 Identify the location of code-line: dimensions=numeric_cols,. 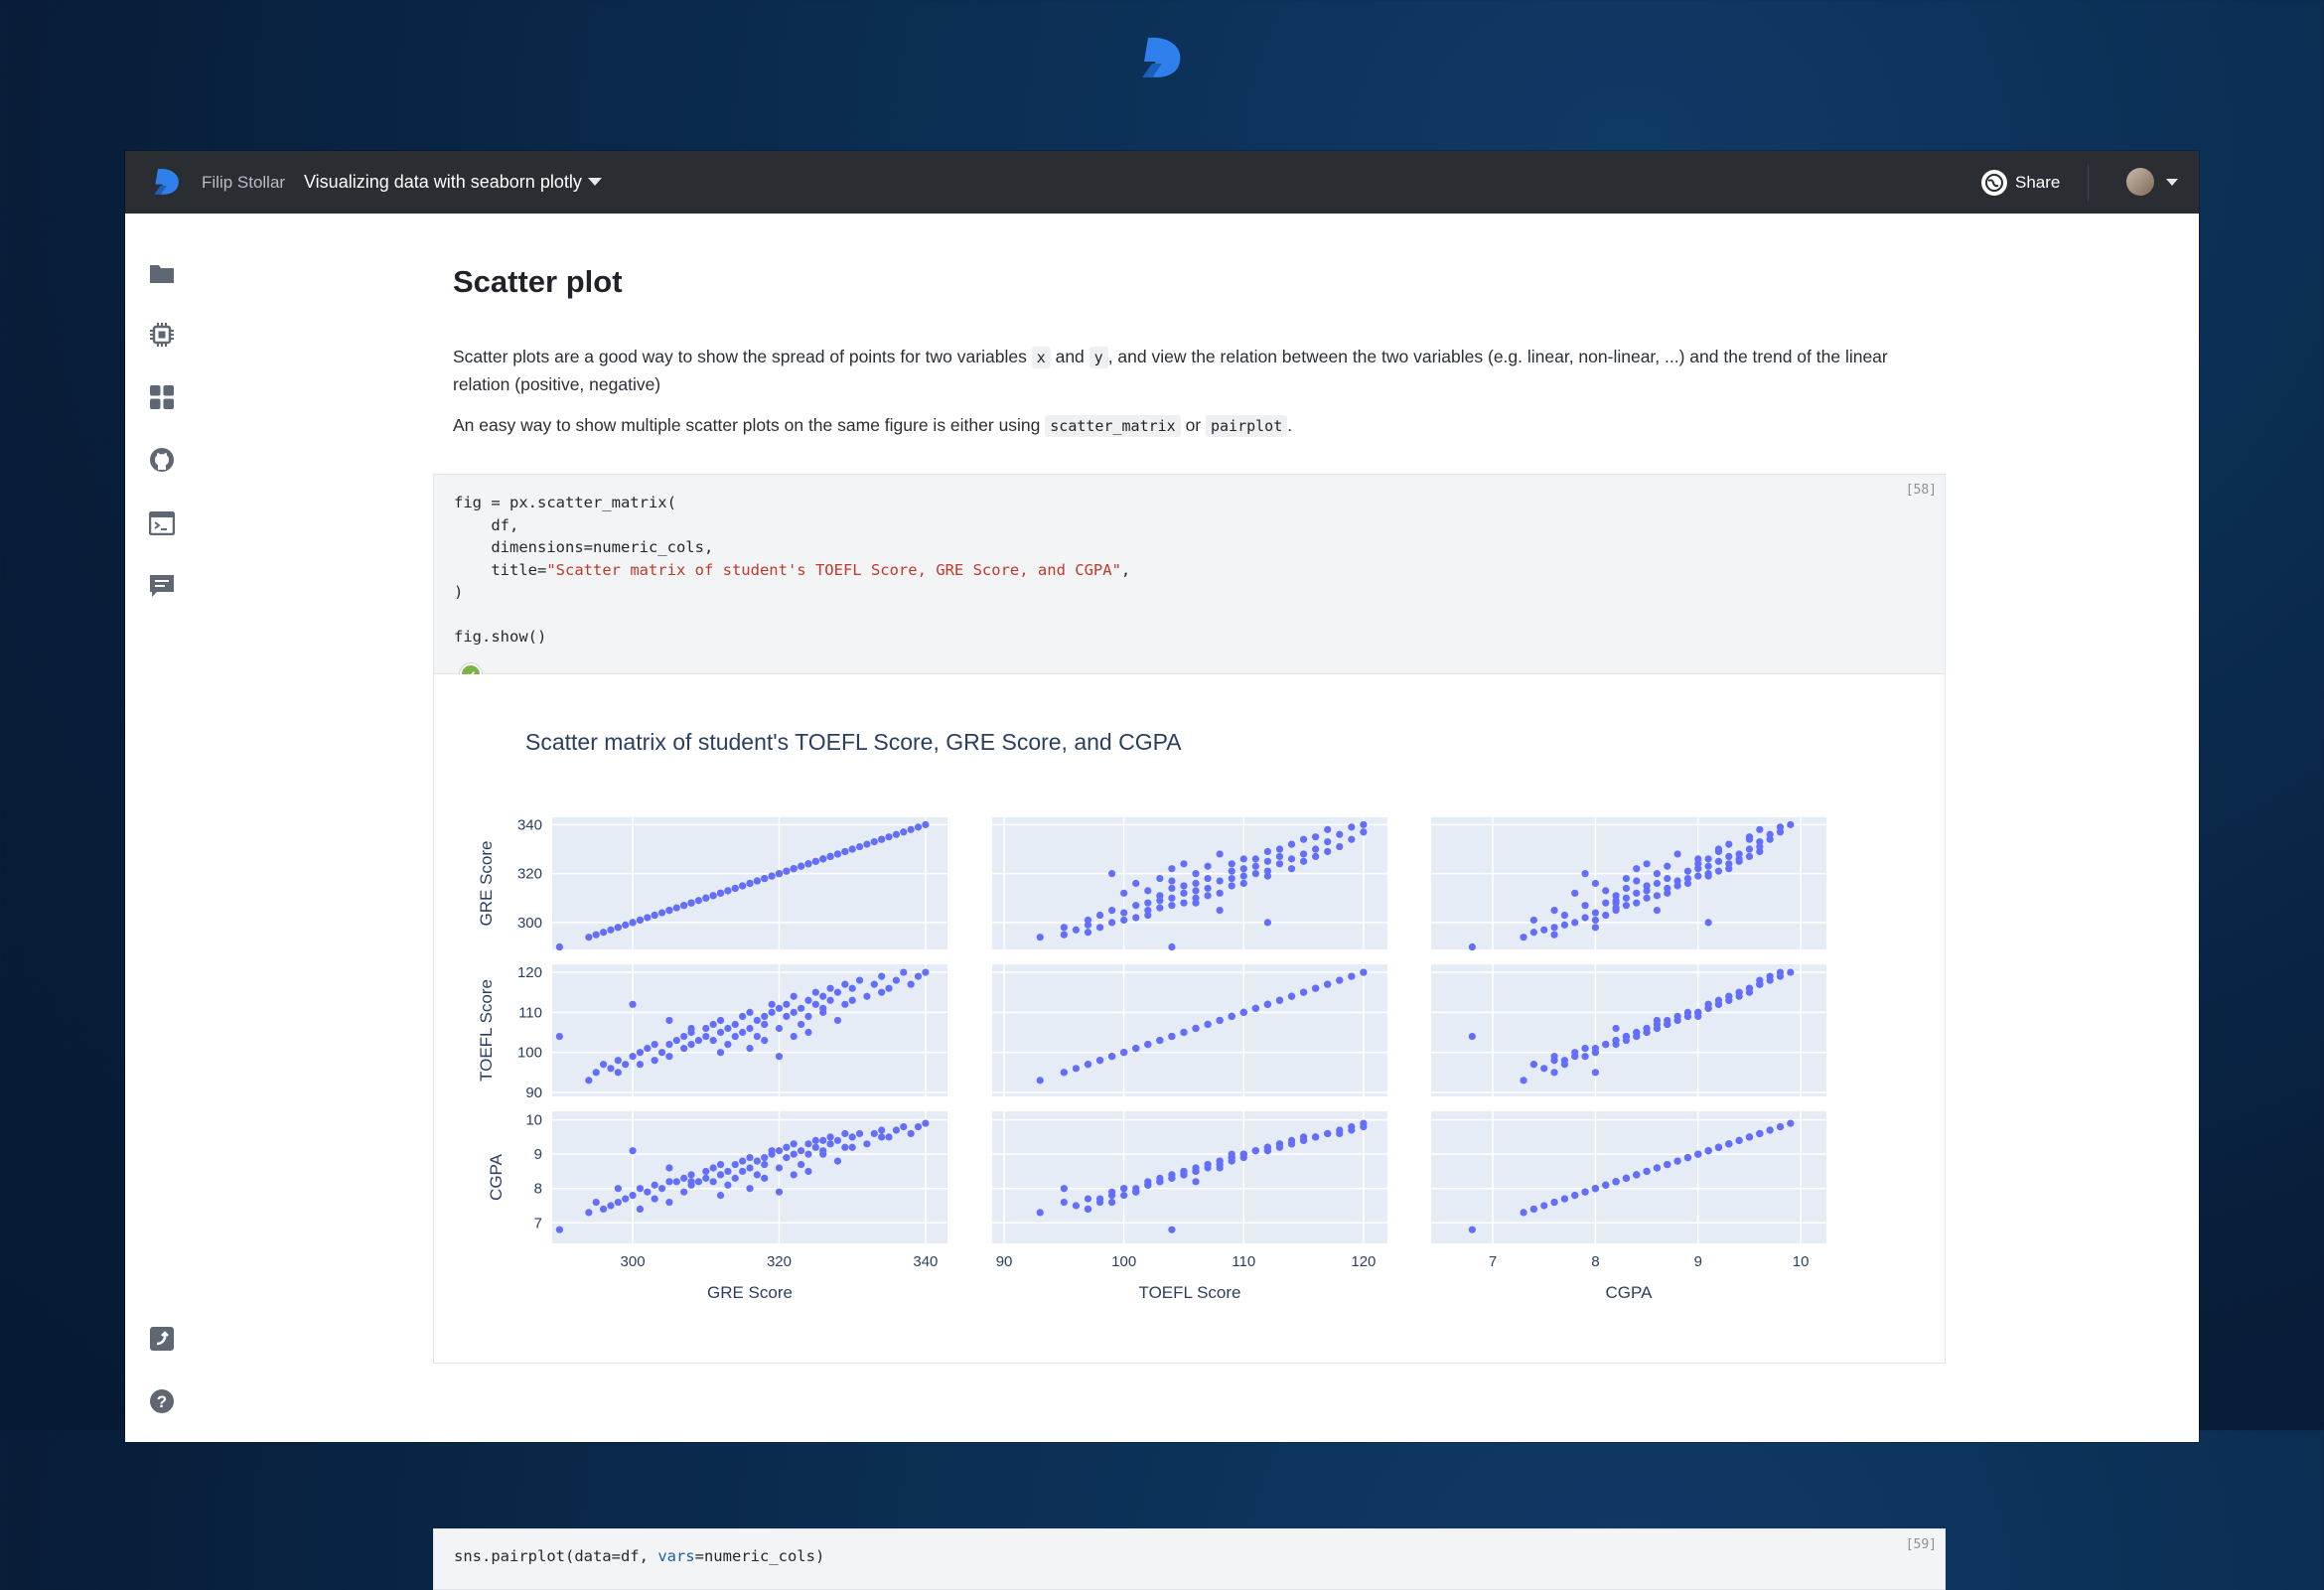
(584, 547).